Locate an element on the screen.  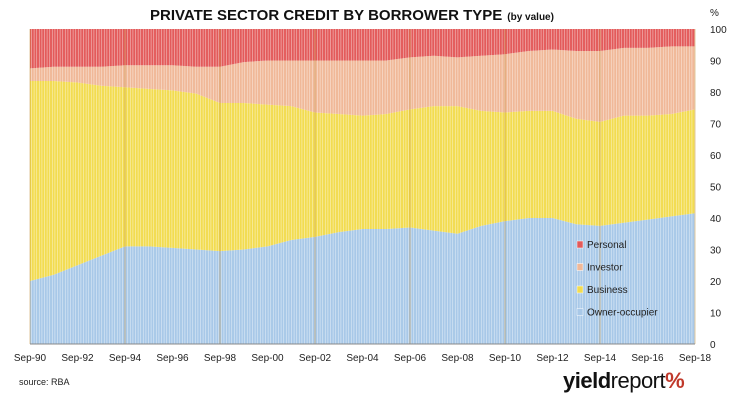
legend-swatch-investor is located at coordinates (580, 267).